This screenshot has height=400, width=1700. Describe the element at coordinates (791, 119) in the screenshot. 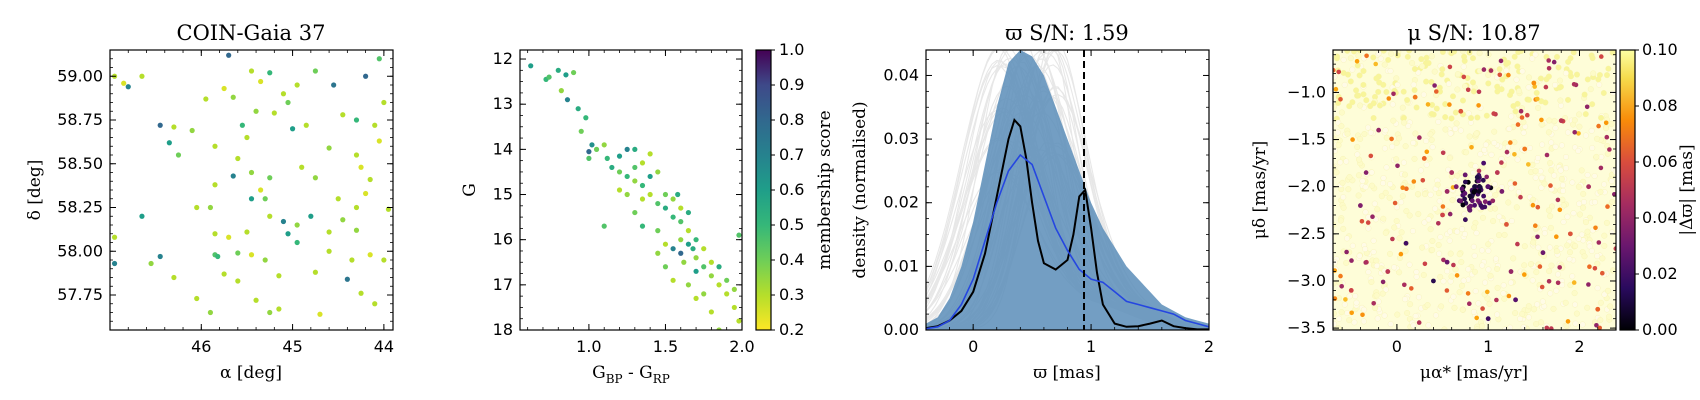

I see `colorbar-tick-label: 0.8` at that location.